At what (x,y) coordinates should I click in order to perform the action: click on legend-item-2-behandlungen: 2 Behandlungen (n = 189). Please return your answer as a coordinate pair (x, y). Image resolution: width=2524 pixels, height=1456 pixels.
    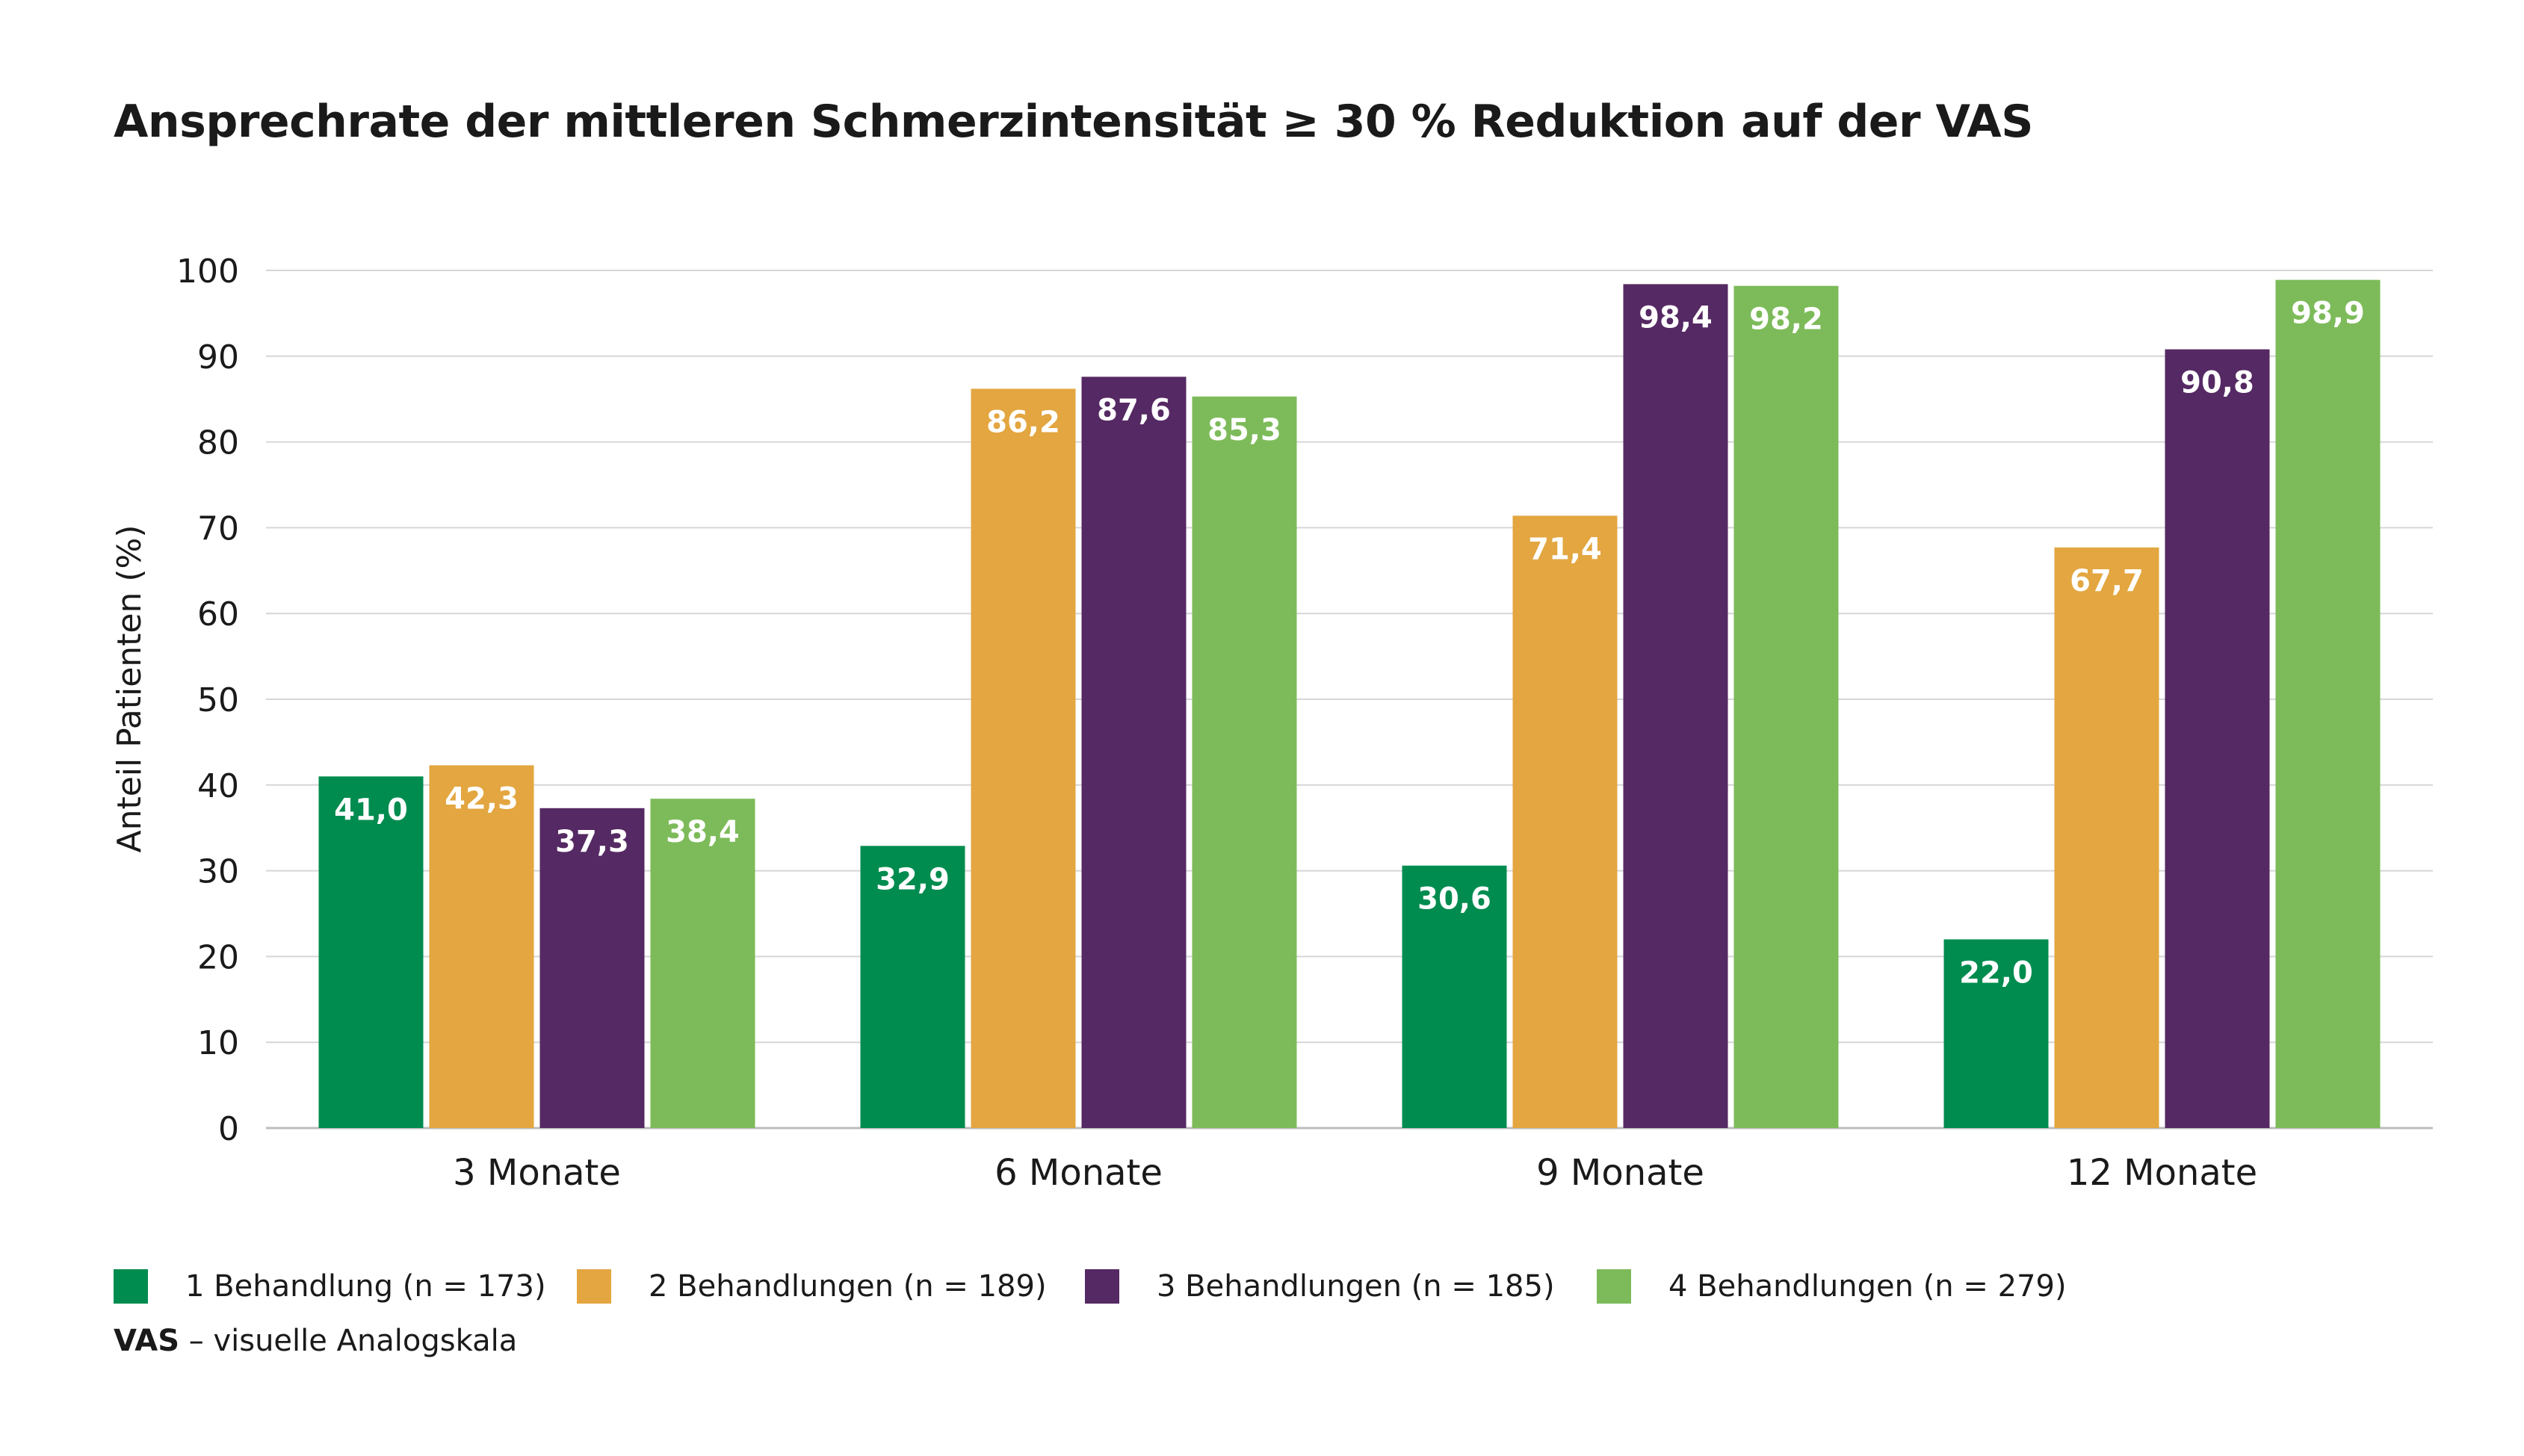
    Looking at the image, I should click on (812, 1286).